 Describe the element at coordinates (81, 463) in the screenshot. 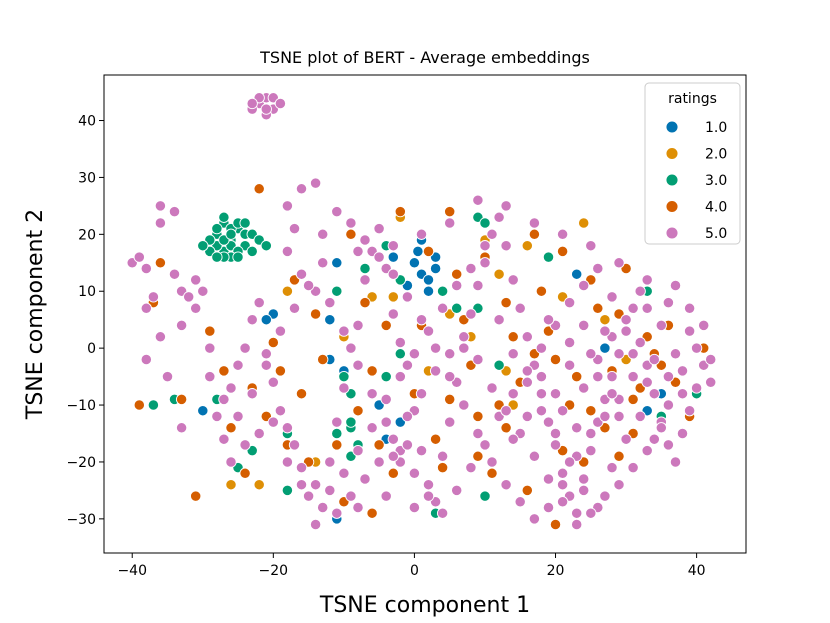

I see `y-tick-label: −20` at that location.